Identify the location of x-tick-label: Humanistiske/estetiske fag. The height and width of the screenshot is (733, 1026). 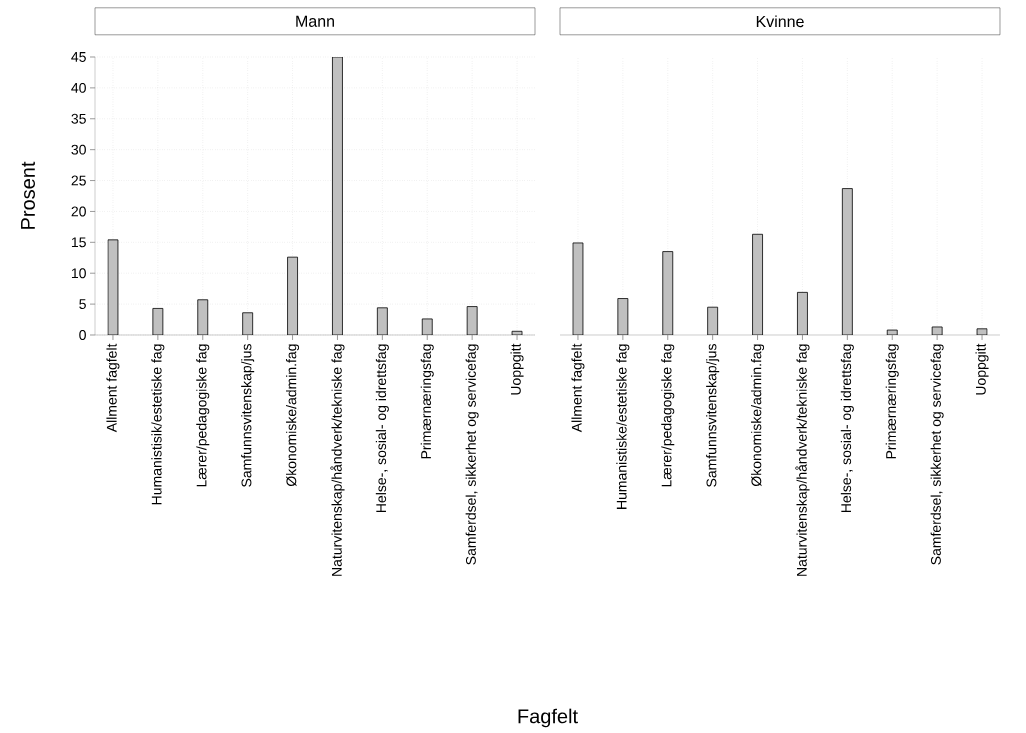
(623, 426).